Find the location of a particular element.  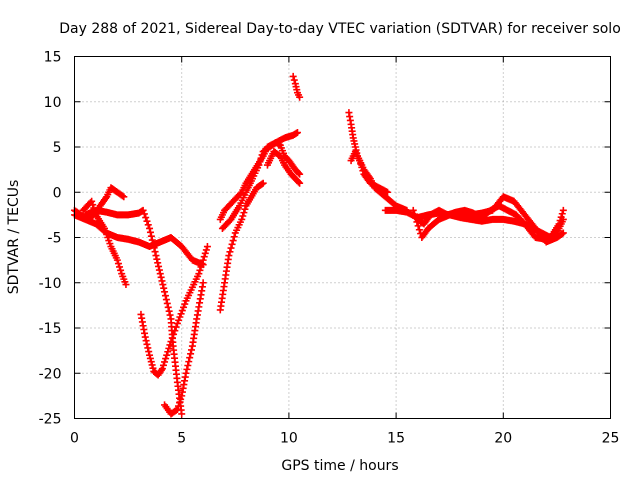

y-tick-label: -25 is located at coordinates (50, 420).